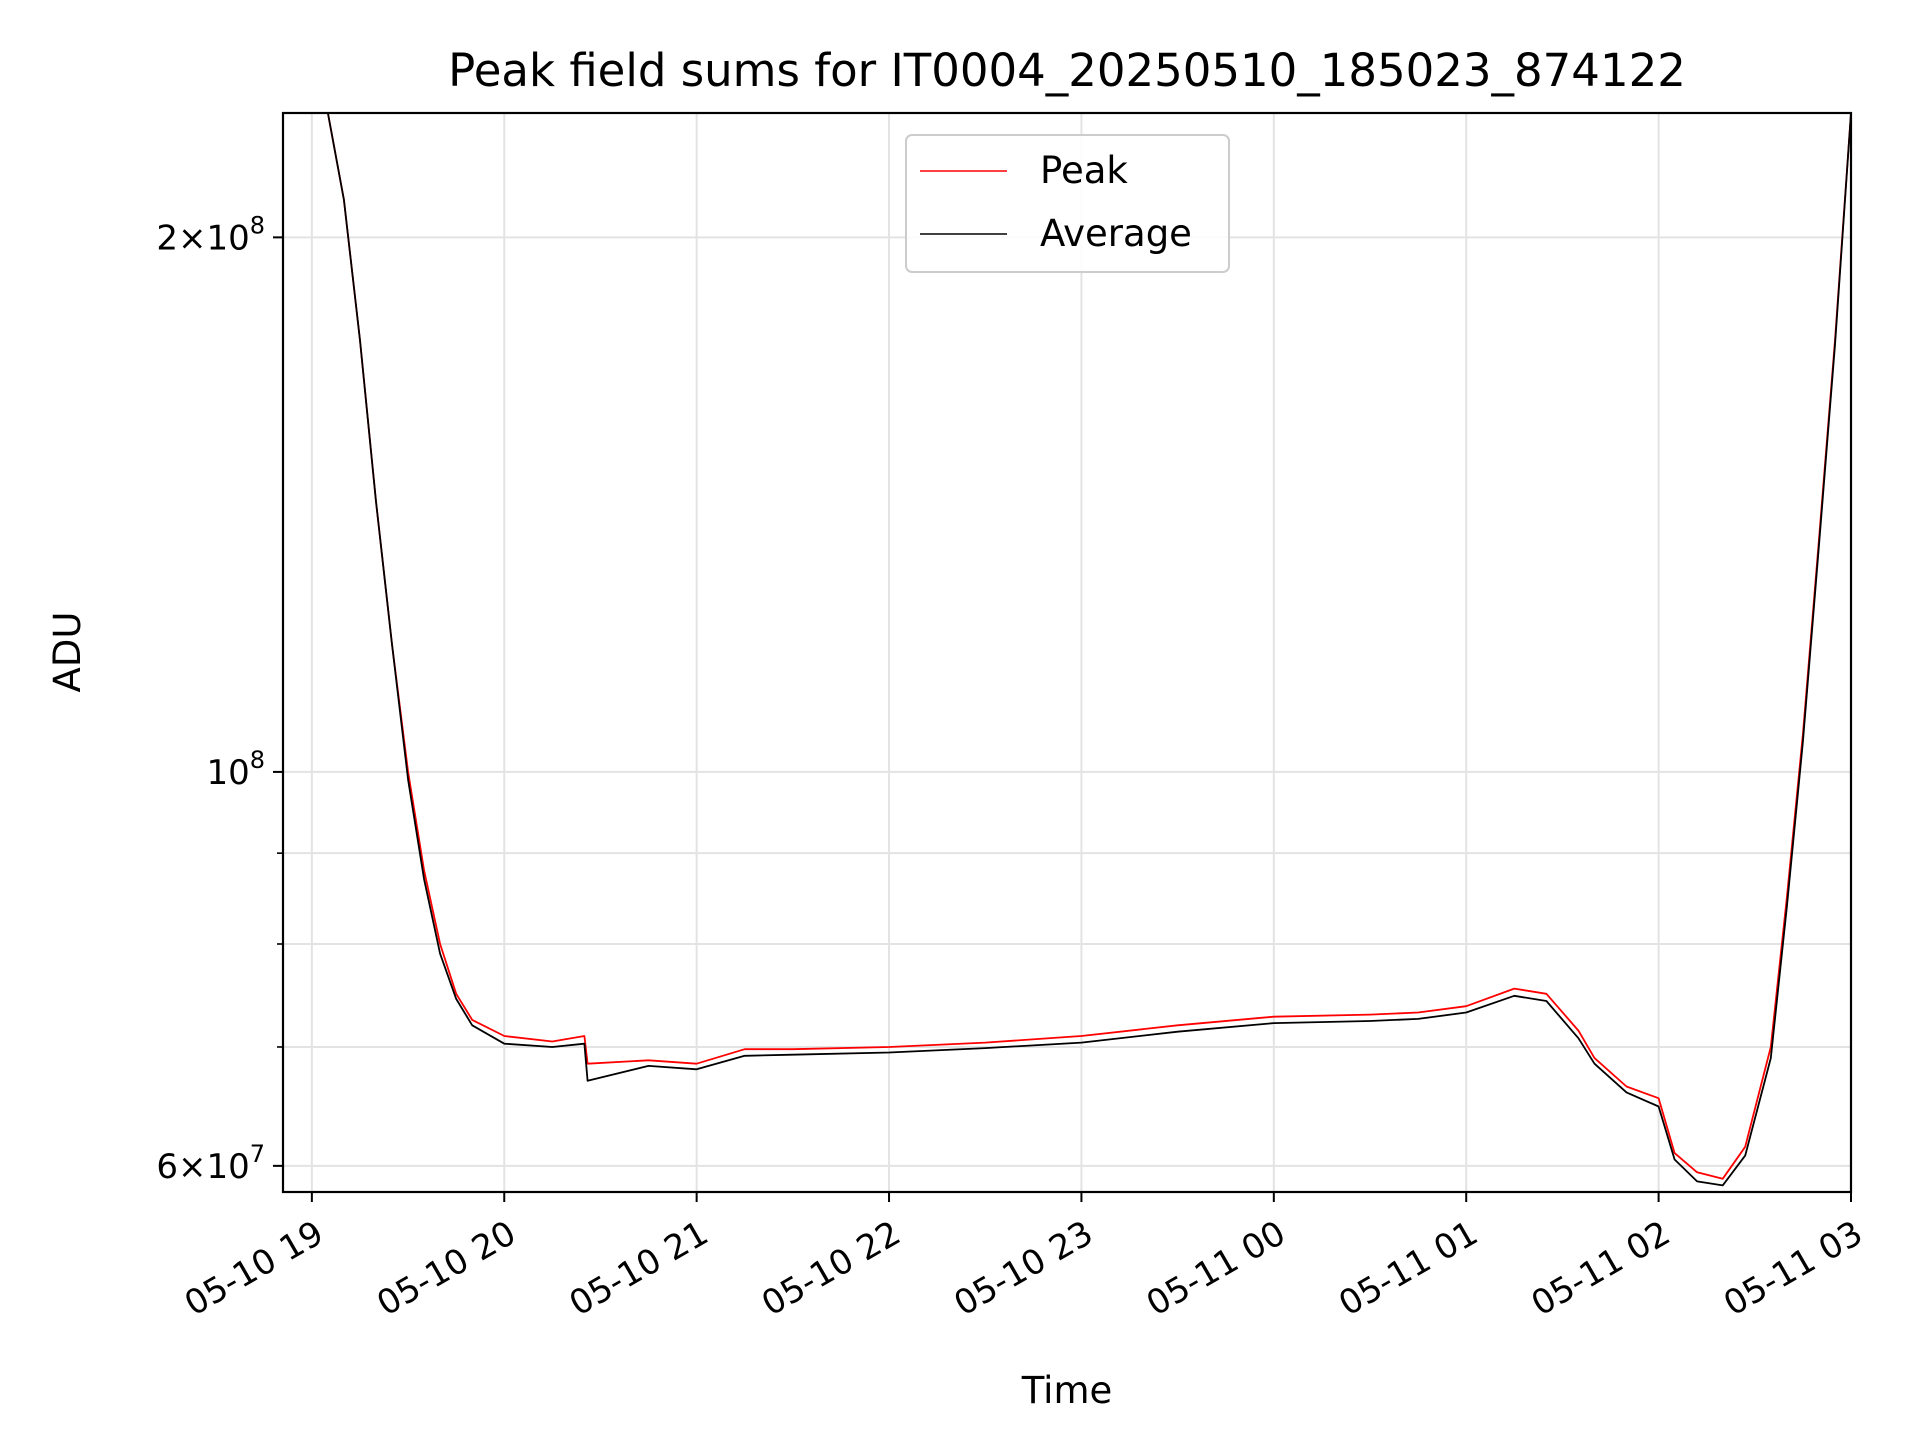 This screenshot has height=1440, width=1920. Describe the element at coordinates (210, 1163) in the screenshot. I see `y-tick-label: 6×107` at that location.